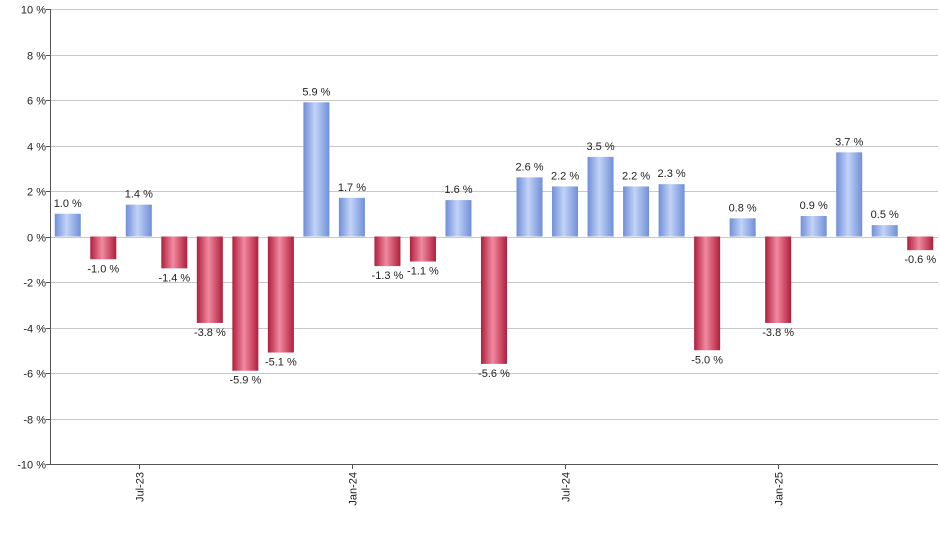 This screenshot has height=555, width=940. Describe the element at coordinates (36, 57) in the screenshot. I see `y-tick-label: 8 %` at that location.